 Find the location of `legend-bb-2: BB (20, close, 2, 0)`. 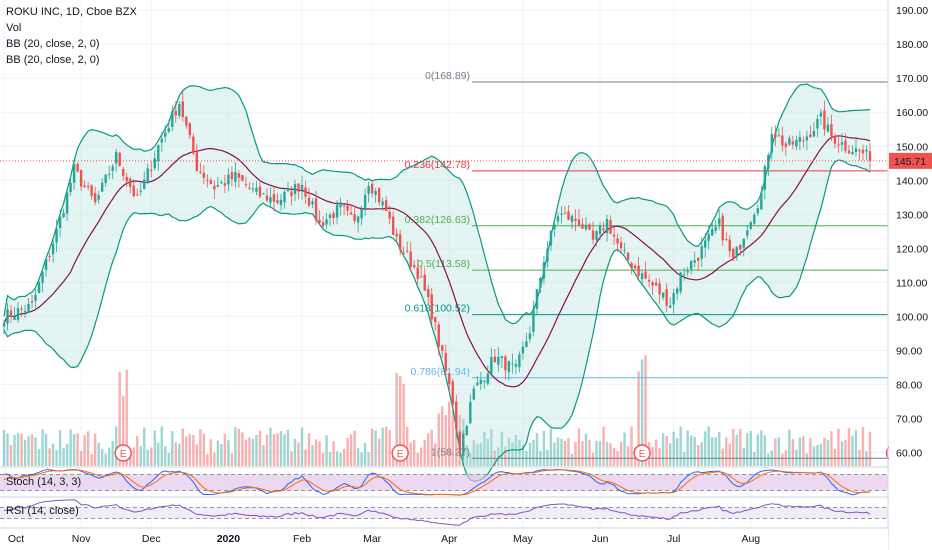

legend-bb-2: BB (20, close, 2, 0) is located at coordinates (53, 60).